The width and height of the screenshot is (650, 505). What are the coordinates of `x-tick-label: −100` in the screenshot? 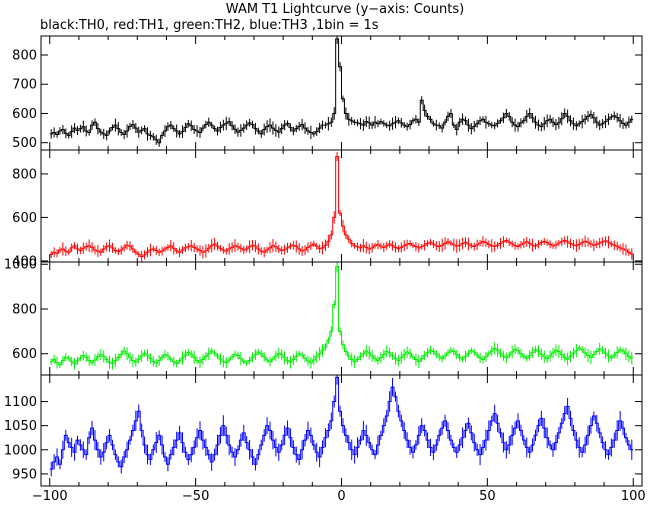 It's located at (50, 496).